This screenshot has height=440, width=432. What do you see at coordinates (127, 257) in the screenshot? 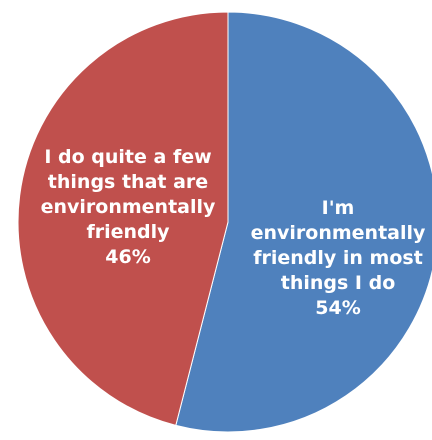
I see `slice-percent-label-1: 46%` at bounding box center [127, 257].